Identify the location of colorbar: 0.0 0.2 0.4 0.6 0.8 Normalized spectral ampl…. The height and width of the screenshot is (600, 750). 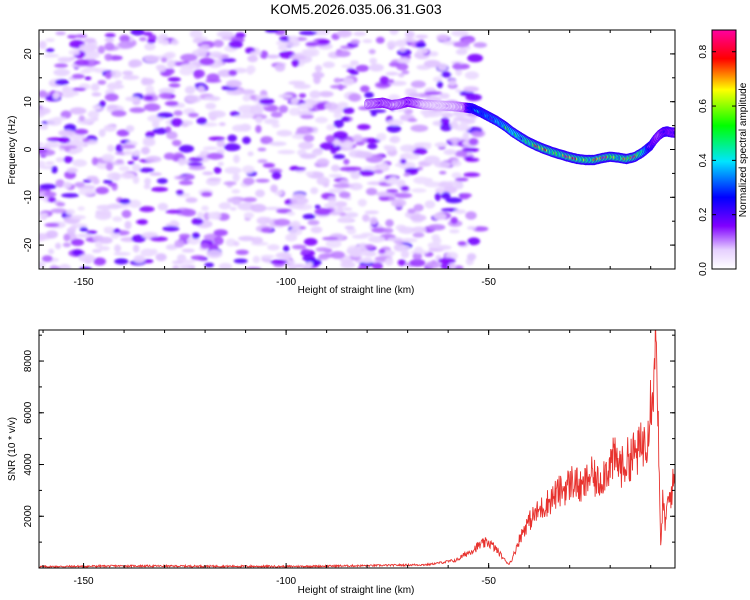
(723, 152).